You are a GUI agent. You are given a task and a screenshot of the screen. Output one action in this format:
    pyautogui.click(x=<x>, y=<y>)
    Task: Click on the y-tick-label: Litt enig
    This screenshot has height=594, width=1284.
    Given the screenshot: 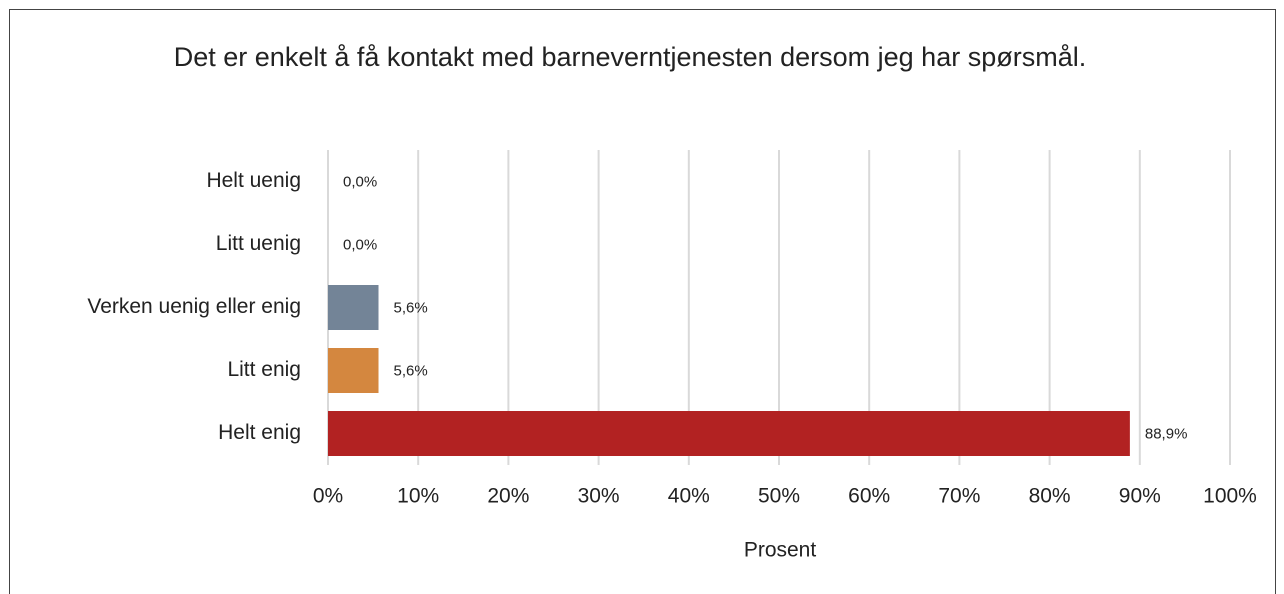 What is the action you would take?
    pyautogui.click(x=264, y=369)
    